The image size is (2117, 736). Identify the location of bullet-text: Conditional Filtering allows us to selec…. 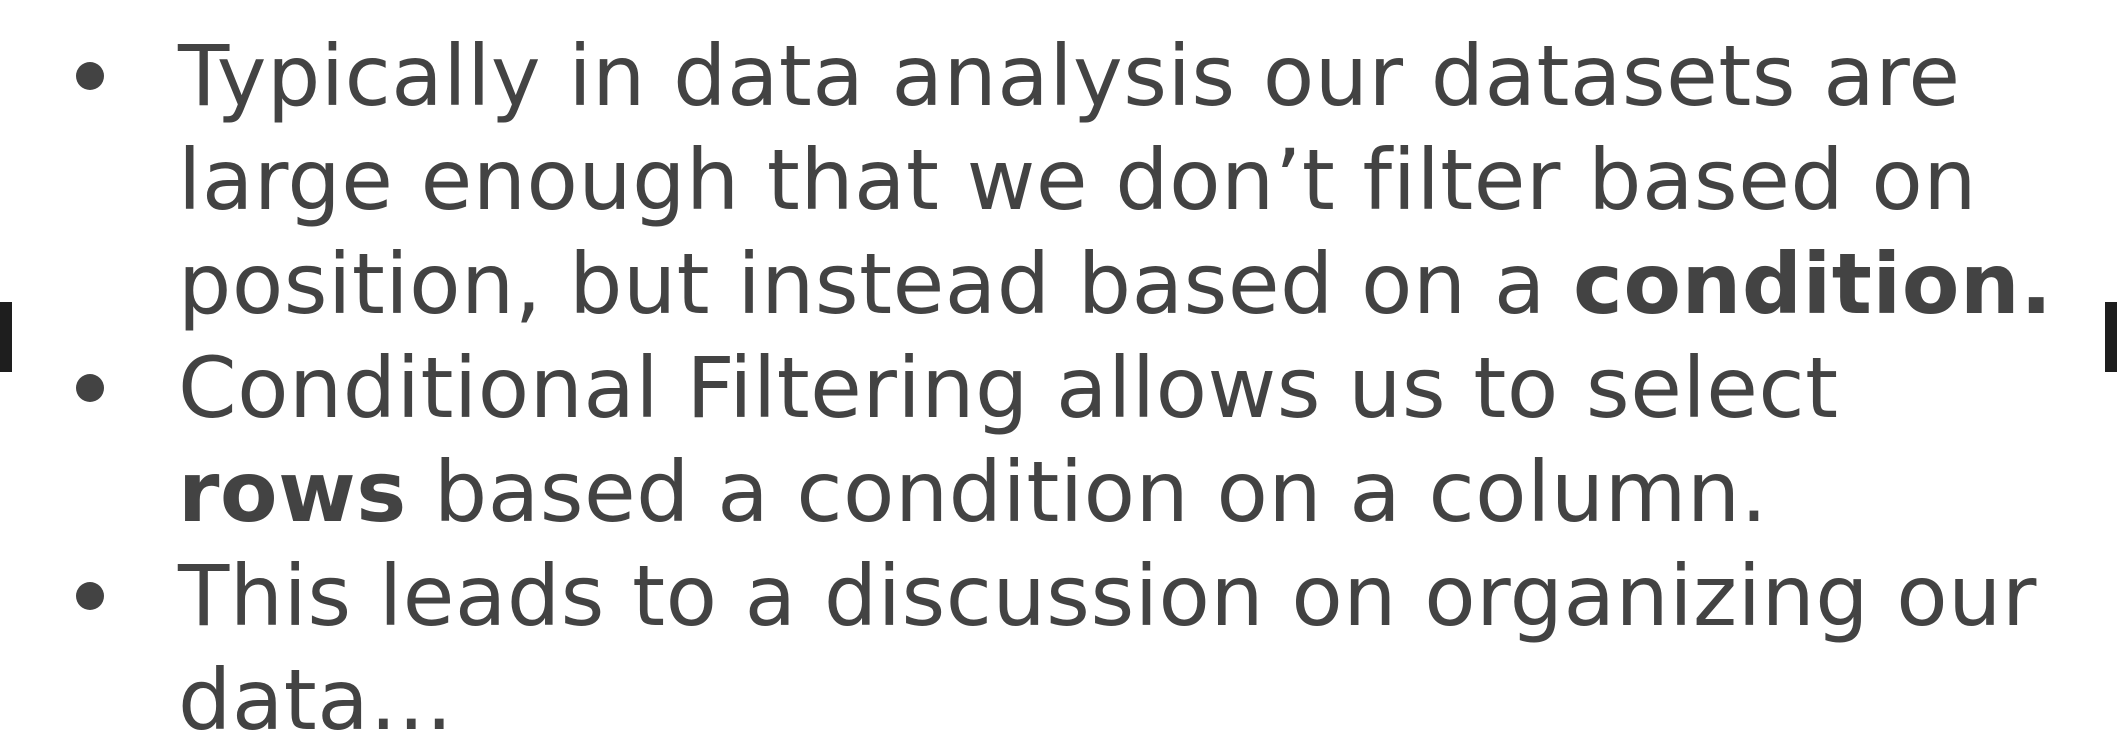
(1008, 388).